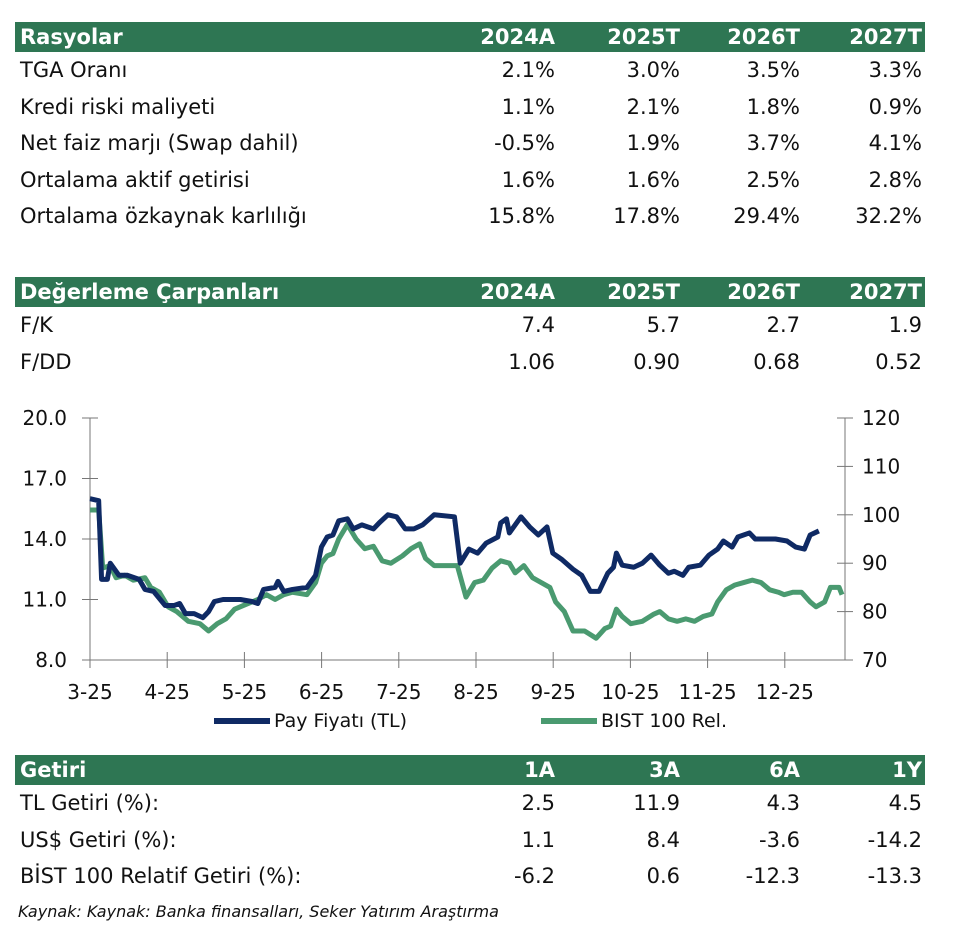  What do you see at coordinates (895, 143) in the screenshot?
I see `value-cell: 4.1%` at bounding box center [895, 143].